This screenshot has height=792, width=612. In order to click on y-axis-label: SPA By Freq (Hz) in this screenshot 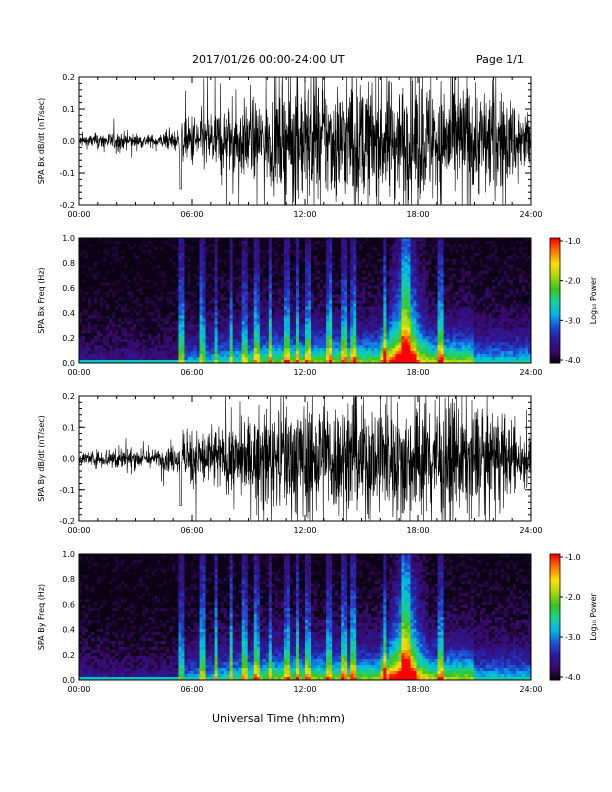, I will do `click(41, 617)`.